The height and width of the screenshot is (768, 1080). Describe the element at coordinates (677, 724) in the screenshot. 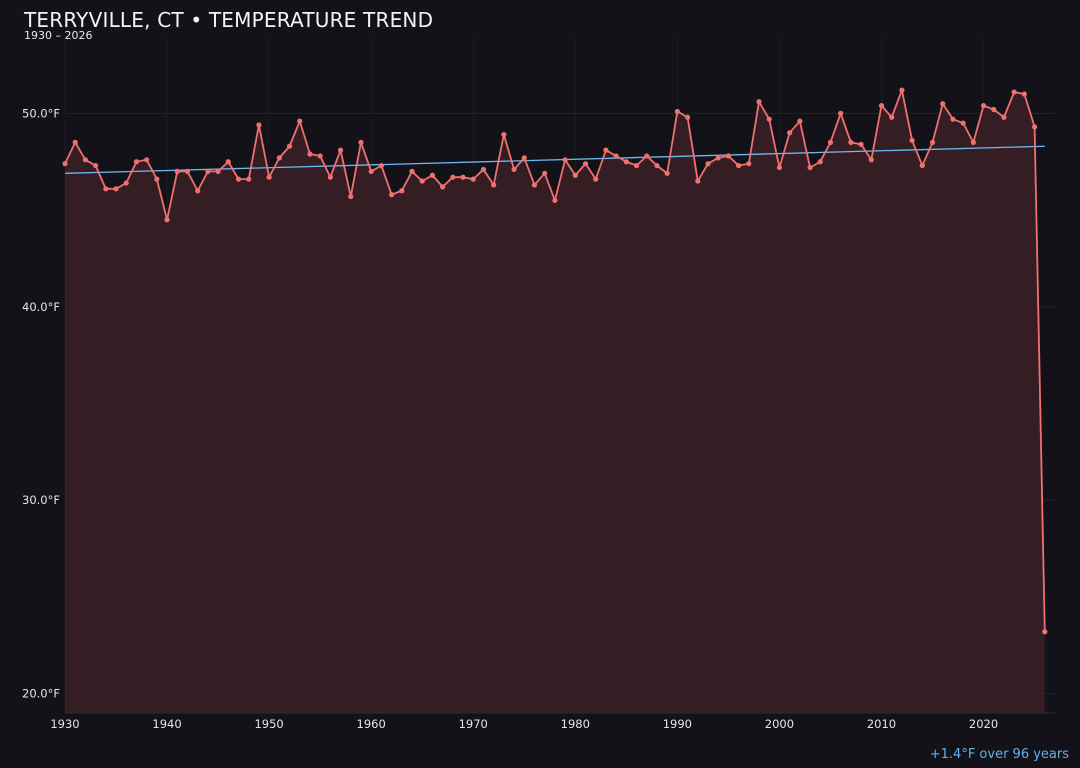

I see `x-tick-label: 1990` at that location.